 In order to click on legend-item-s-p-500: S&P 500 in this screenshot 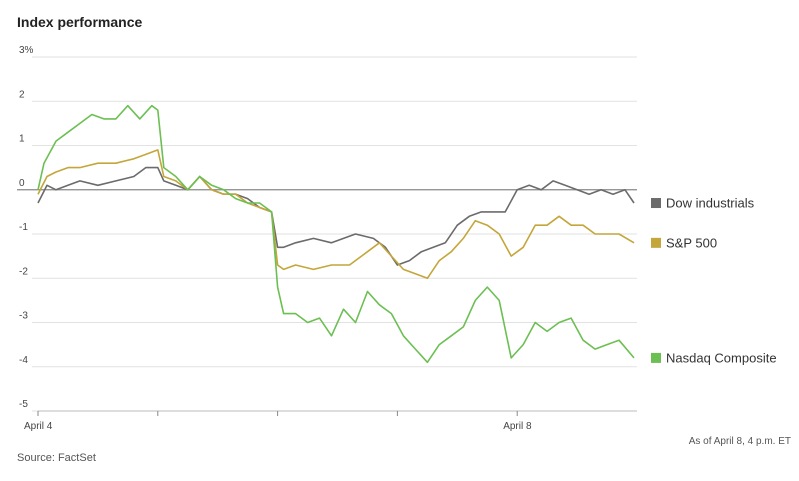, I will do `click(684, 242)`.